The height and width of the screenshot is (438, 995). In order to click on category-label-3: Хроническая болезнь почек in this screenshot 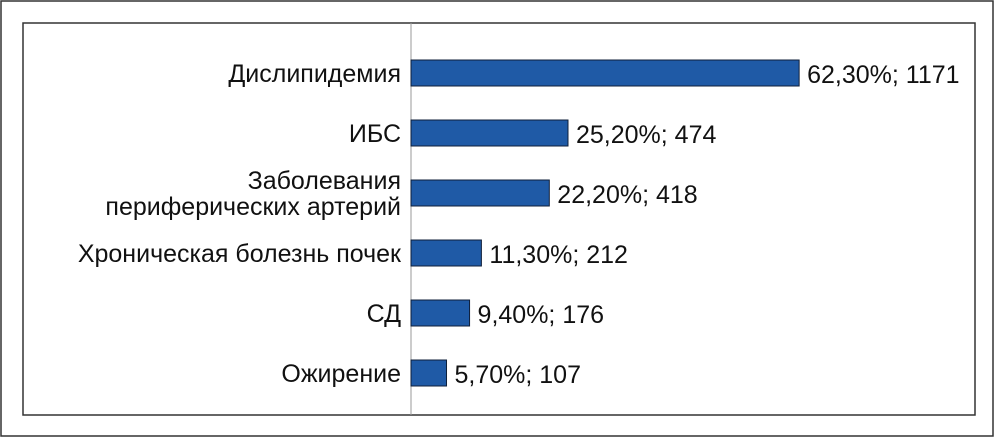, I will do `click(240, 254)`.